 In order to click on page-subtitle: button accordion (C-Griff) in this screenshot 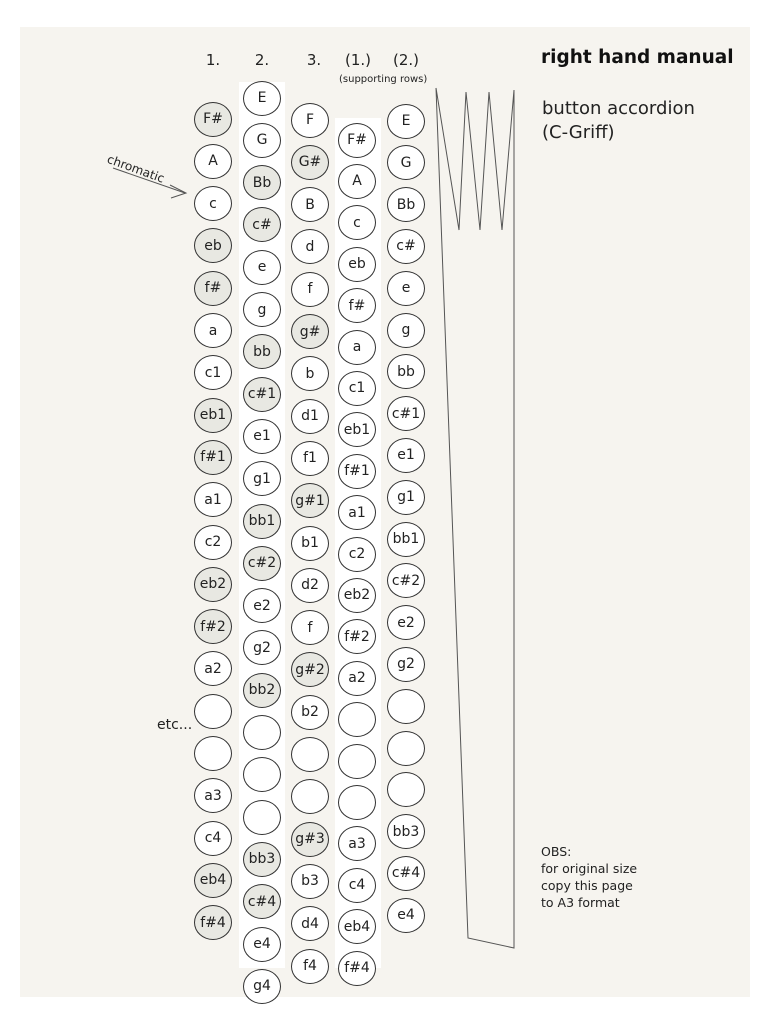, I will do `click(618, 121)`.